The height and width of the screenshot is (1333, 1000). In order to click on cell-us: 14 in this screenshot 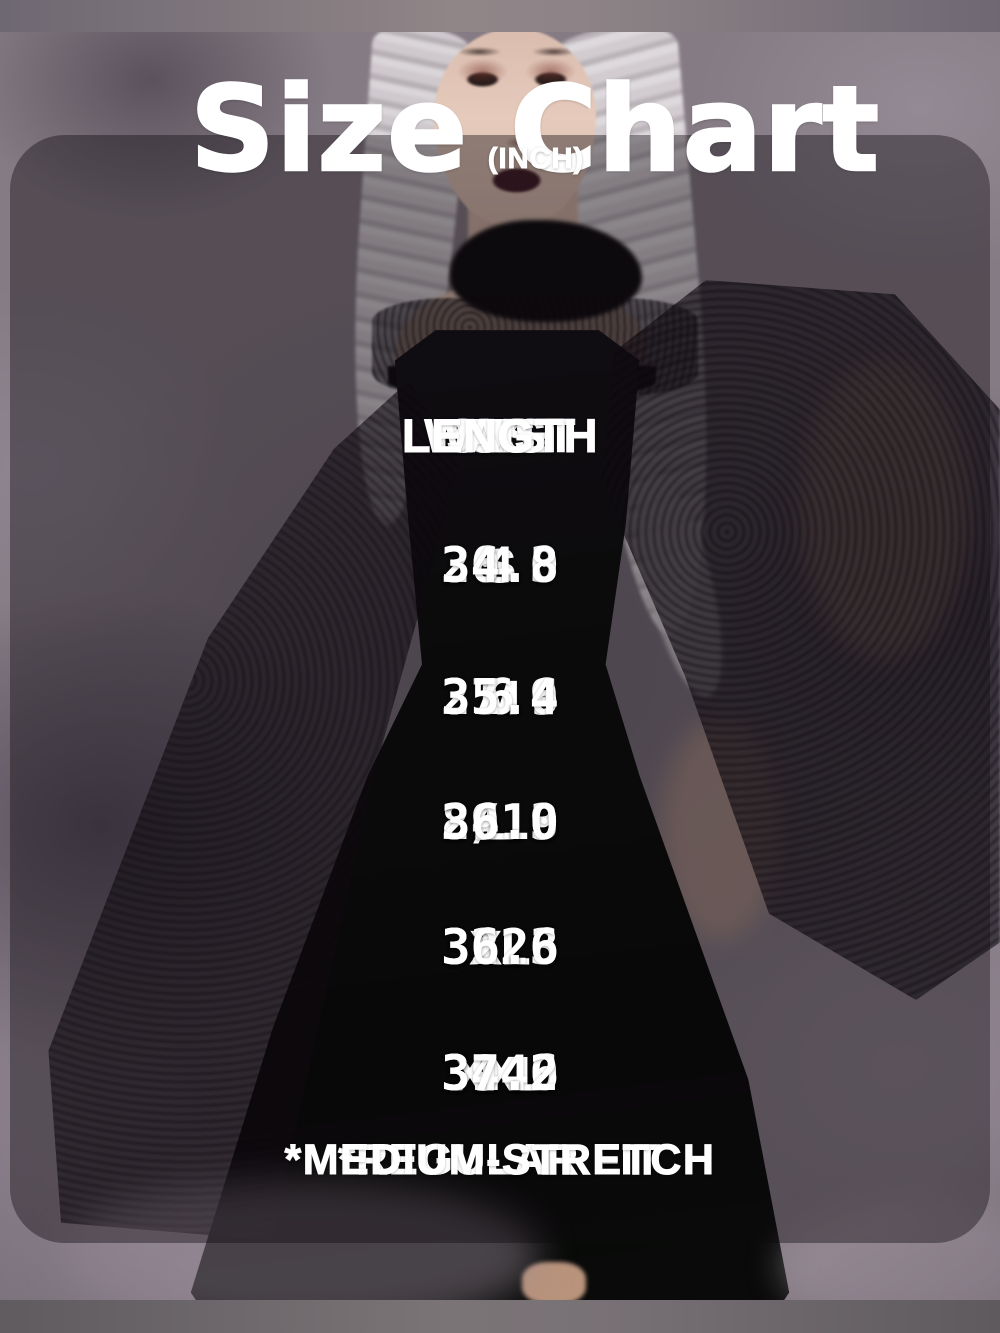, I will do `click(500, 1073)`.